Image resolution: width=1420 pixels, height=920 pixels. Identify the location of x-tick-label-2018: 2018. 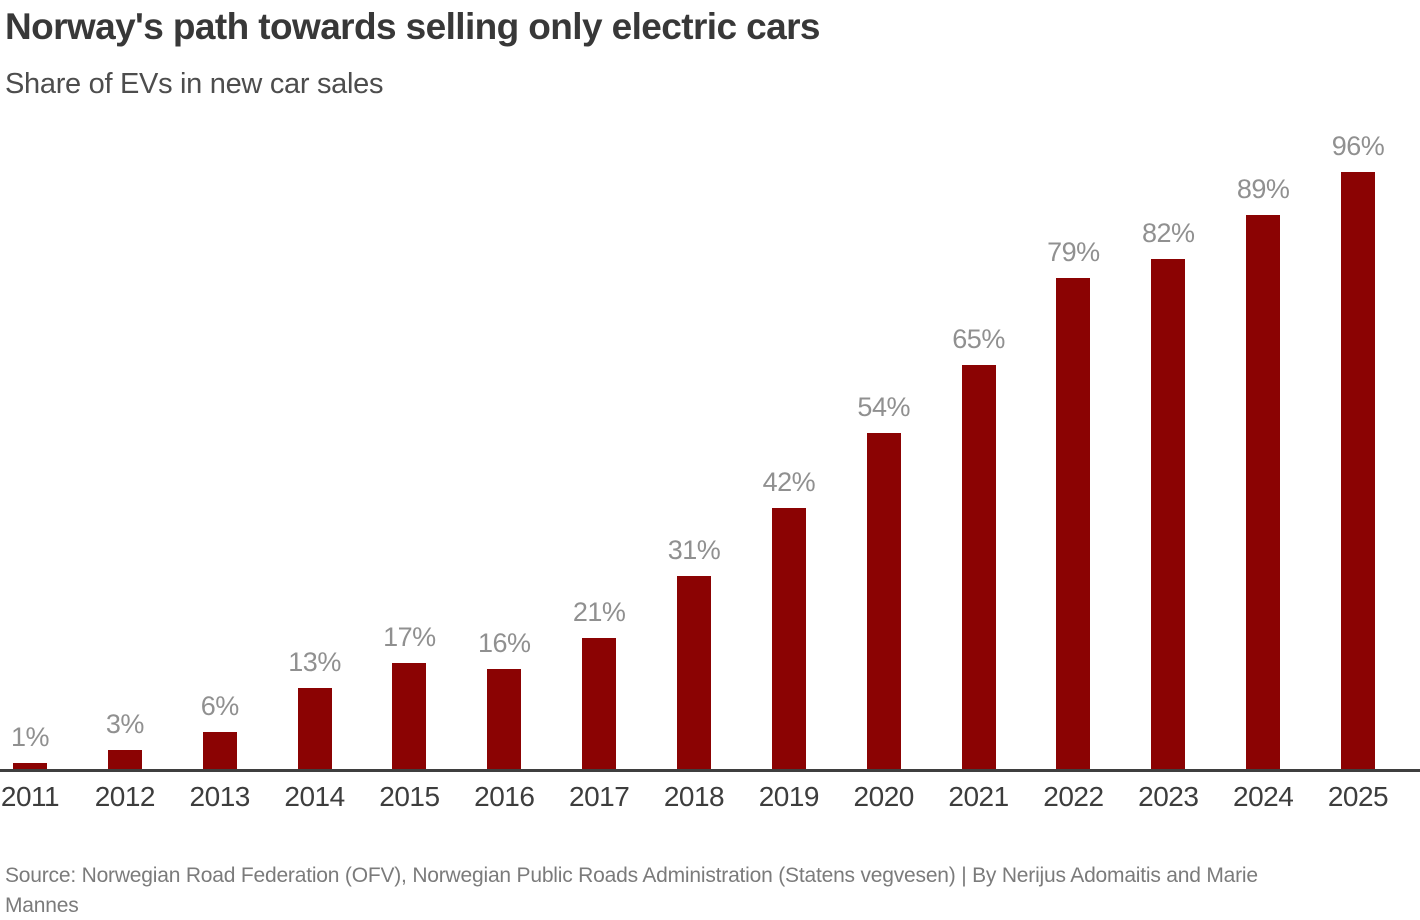
(694, 796).